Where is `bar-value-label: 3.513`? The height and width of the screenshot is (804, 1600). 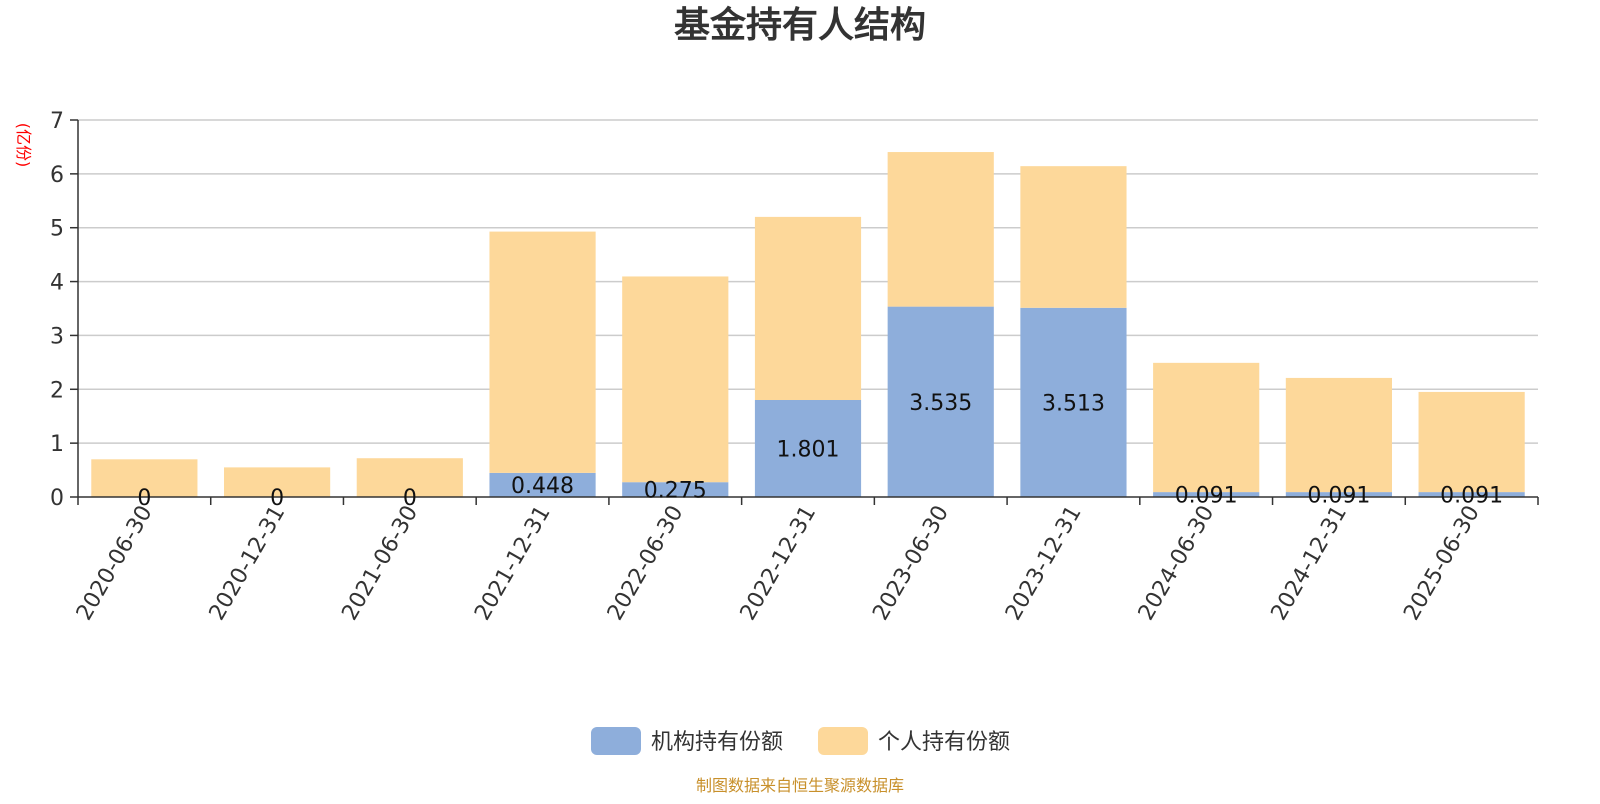
bar-value-label: 3.513 is located at coordinates (1073, 403).